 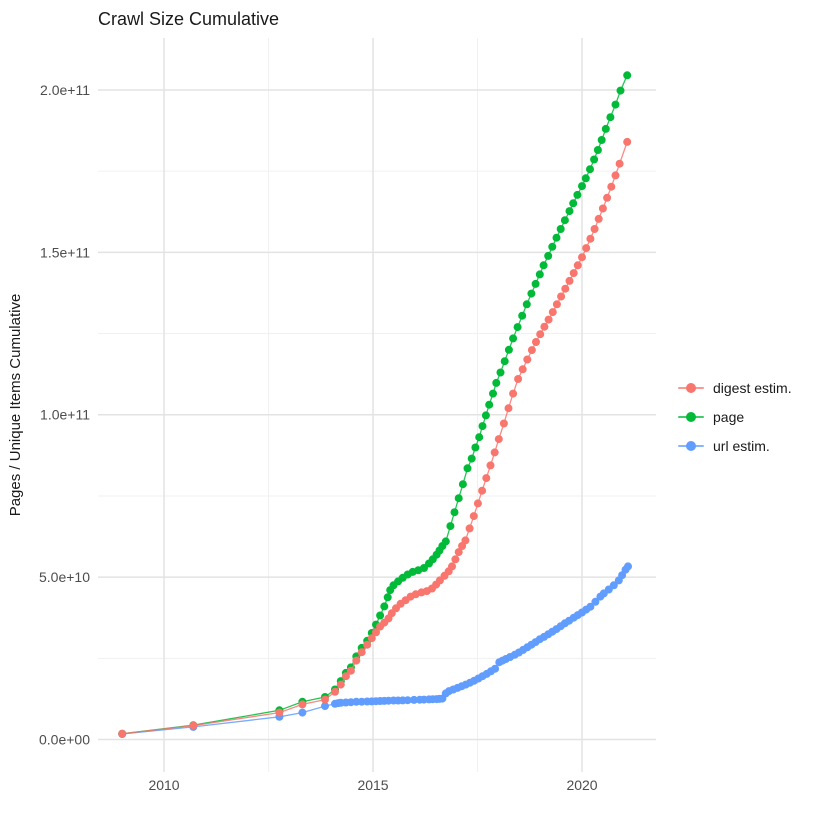 What do you see at coordinates (64, 577) in the screenshot?
I see `y-tick-label: 5.0e+10` at bounding box center [64, 577].